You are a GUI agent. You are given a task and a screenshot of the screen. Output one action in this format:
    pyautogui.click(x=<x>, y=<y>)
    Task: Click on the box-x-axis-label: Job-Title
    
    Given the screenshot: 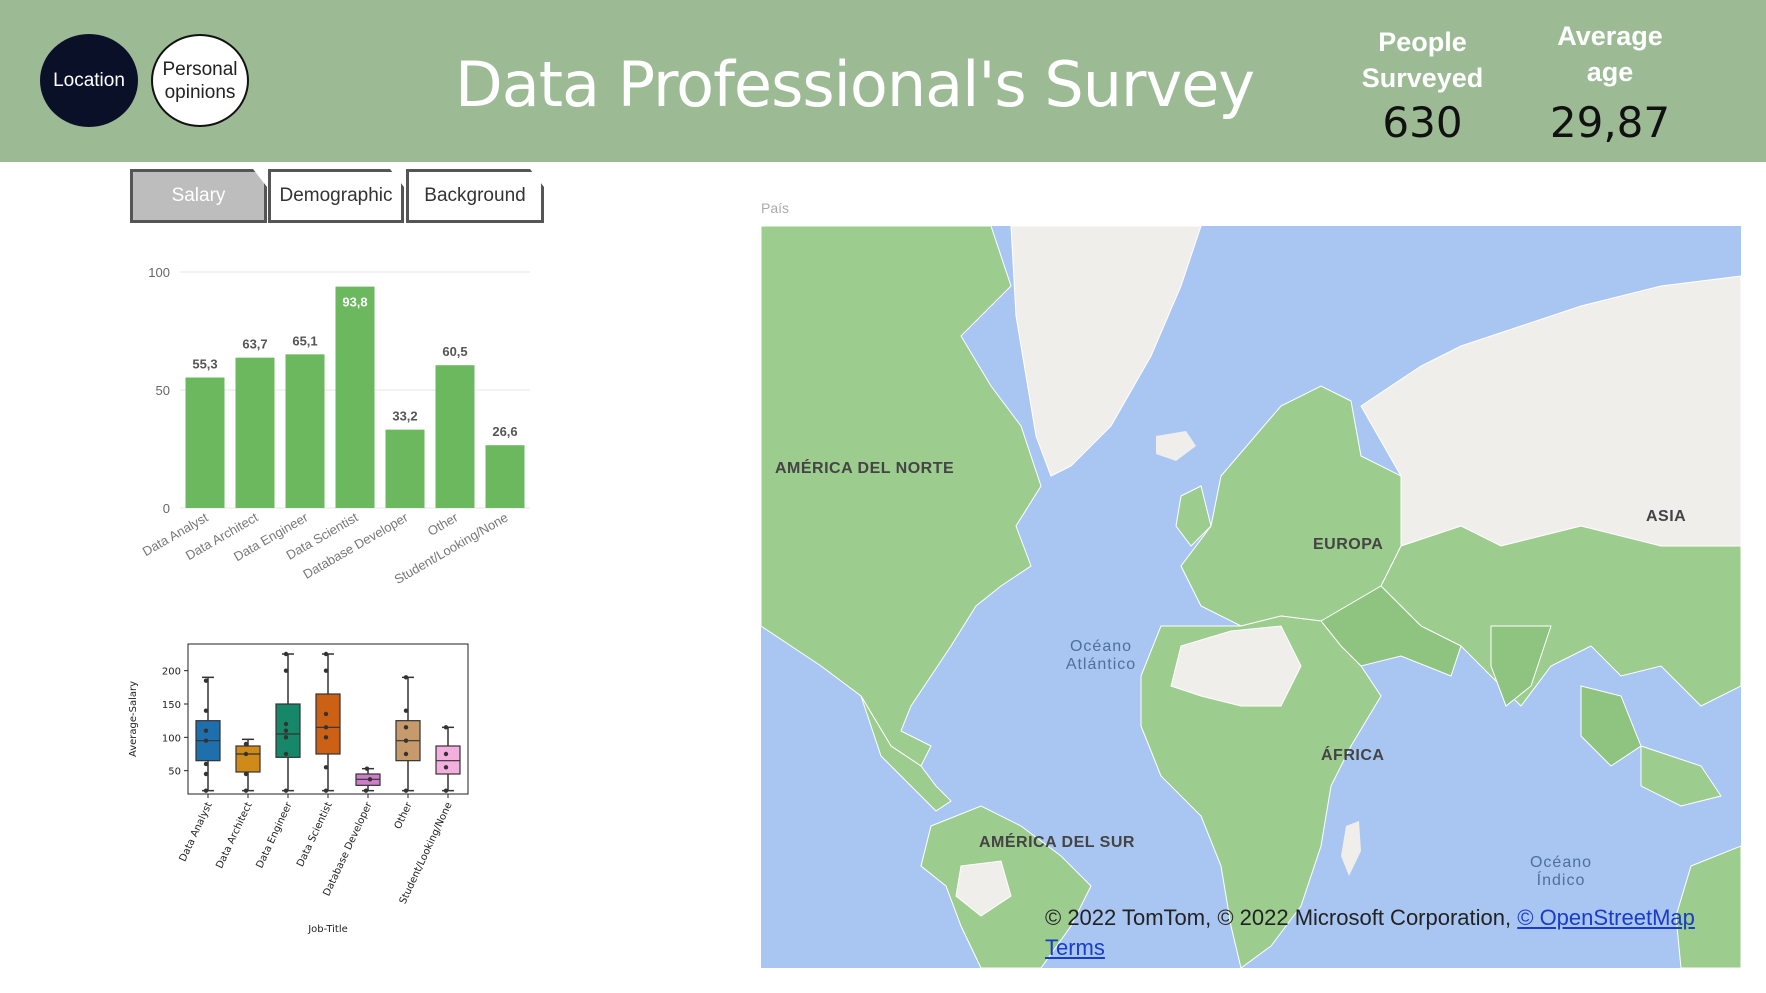 What is the action you would take?
    pyautogui.click(x=327, y=929)
    